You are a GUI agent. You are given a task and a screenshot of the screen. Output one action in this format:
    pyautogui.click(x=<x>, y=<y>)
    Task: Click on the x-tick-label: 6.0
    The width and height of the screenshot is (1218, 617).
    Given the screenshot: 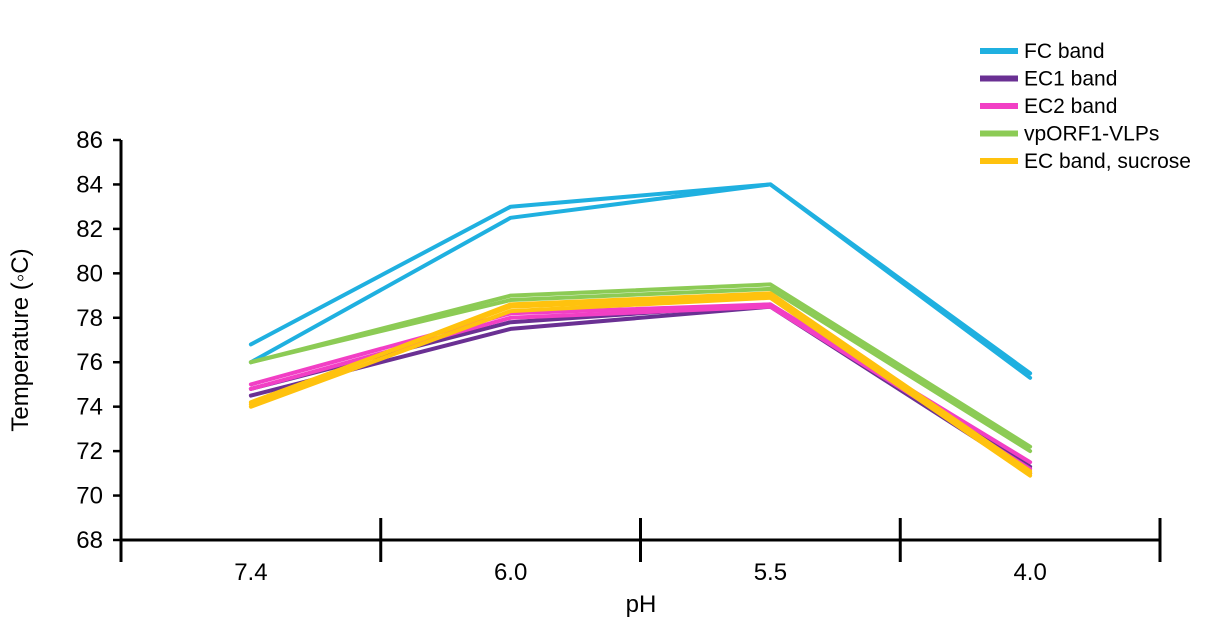 What is the action you would take?
    pyautogui.click(x=510, y=572)
    